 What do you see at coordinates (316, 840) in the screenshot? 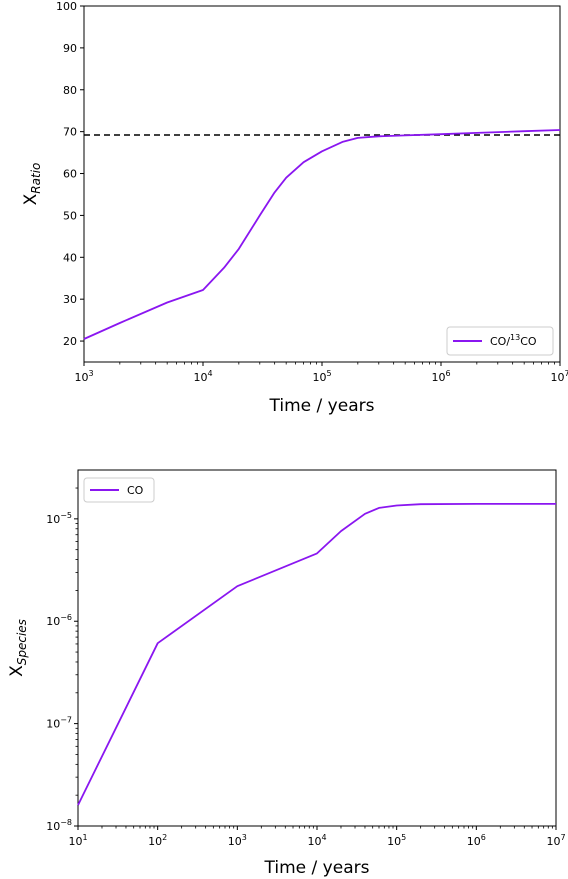
I see `species-x-tick-label: 10⁴` at bounding box center [316, 840].